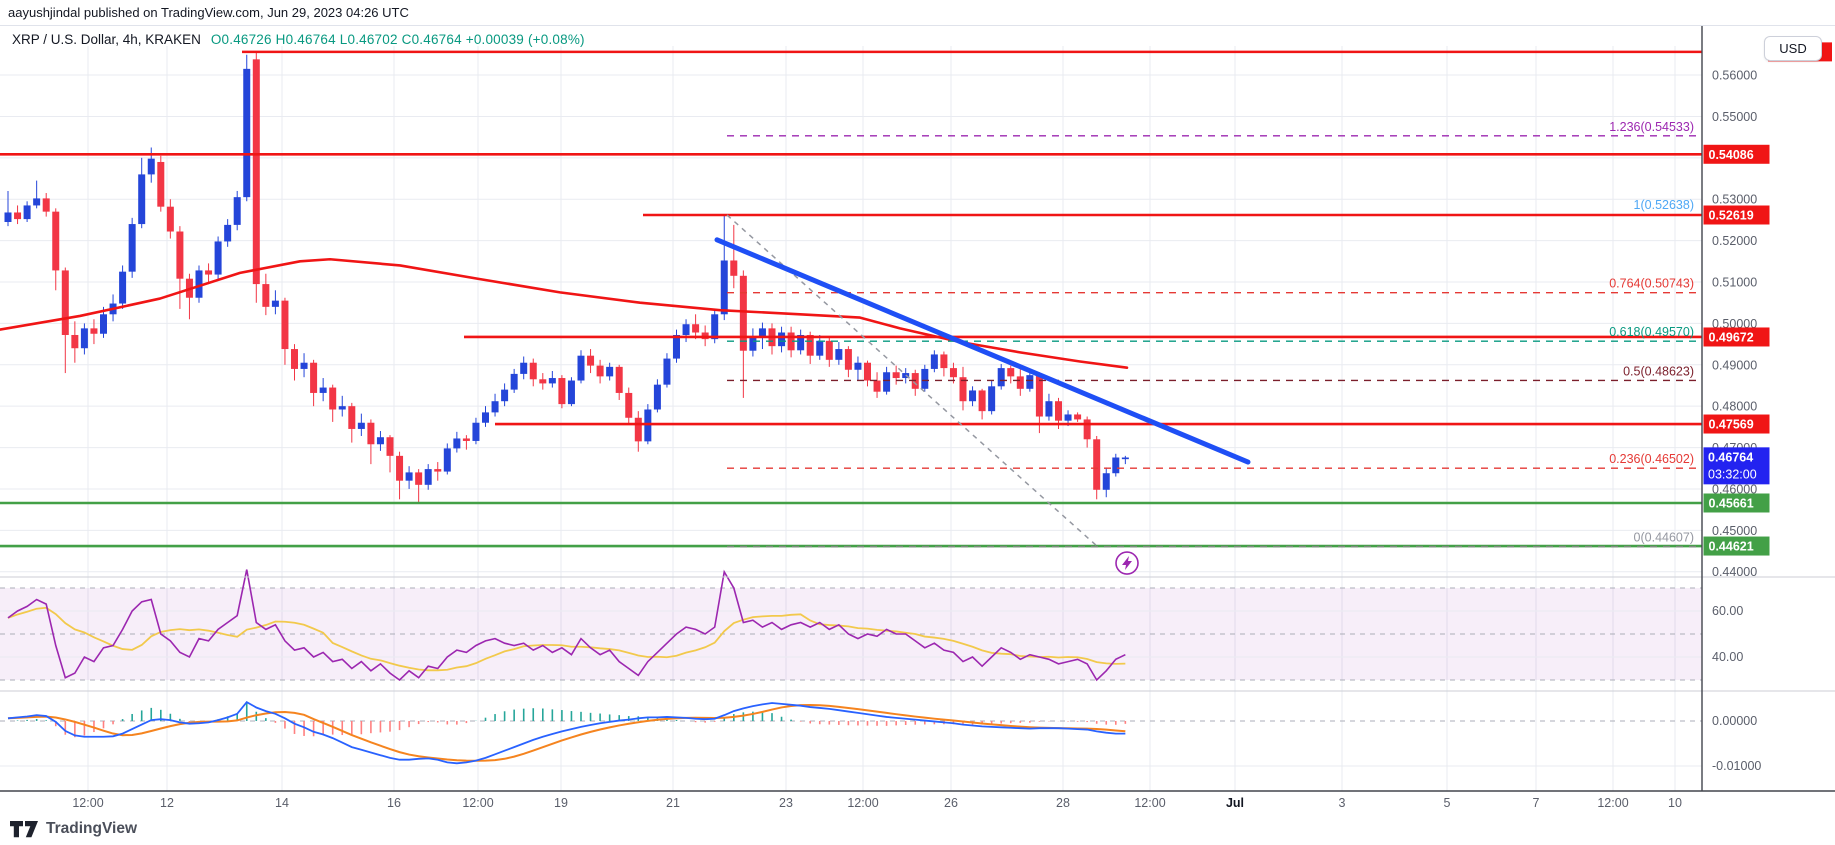 This screenshot has width=1835, height=845. What do you see at coordinates (1731, 547) in the screenshot?
I see `price-line-chip: 0.44621` at bounding box center [1731, 547].